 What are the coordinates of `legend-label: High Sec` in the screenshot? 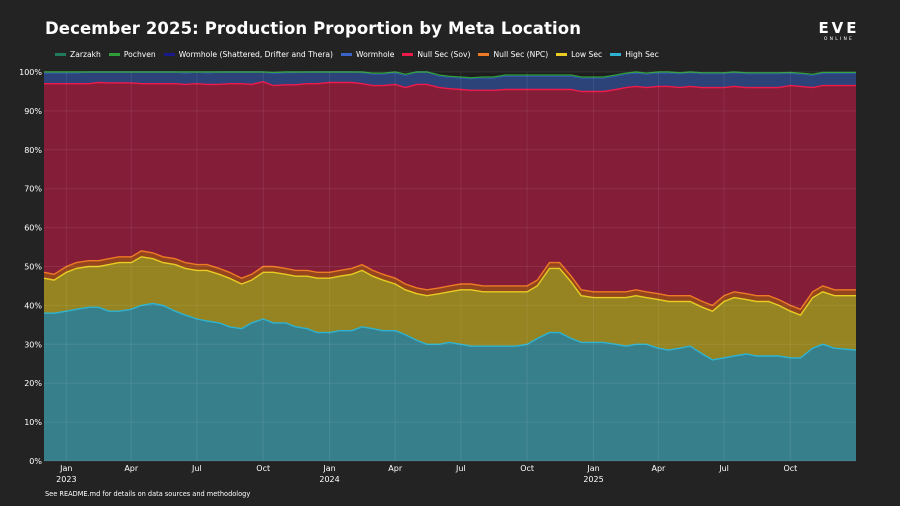 It's located at (642, 54).